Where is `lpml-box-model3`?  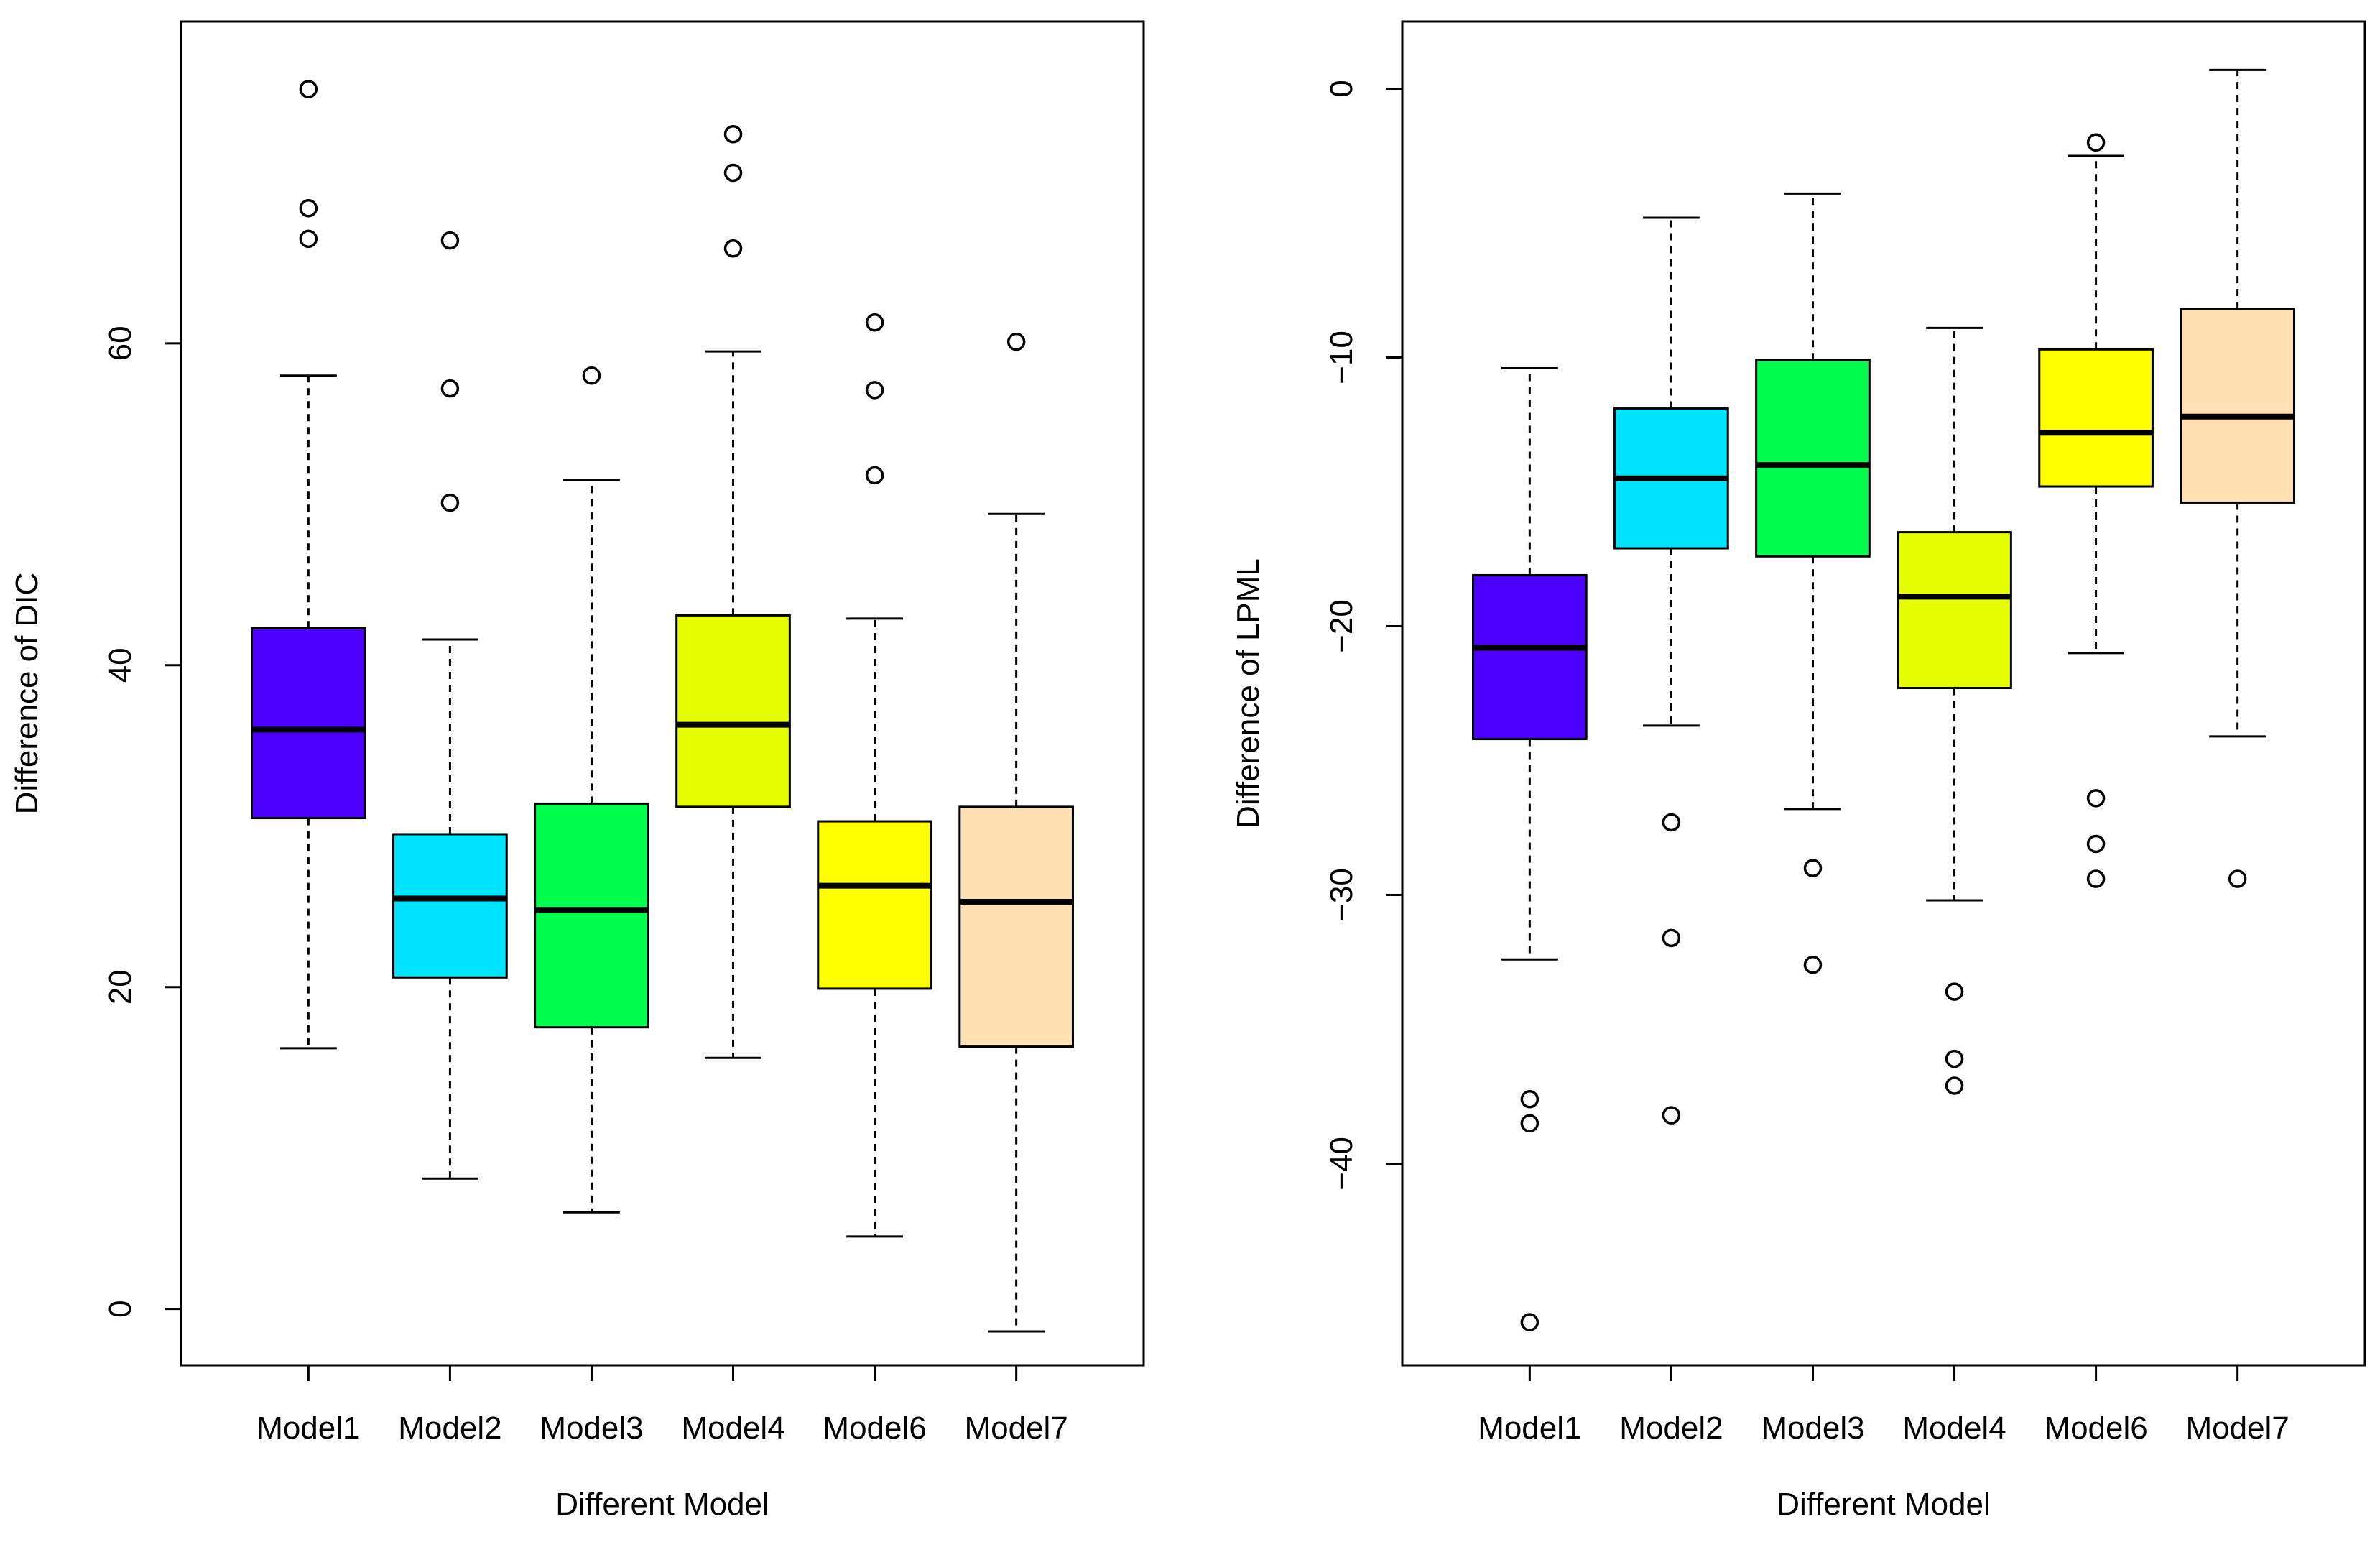
lpml-box-model3 is located at coordinates (1813, 583).